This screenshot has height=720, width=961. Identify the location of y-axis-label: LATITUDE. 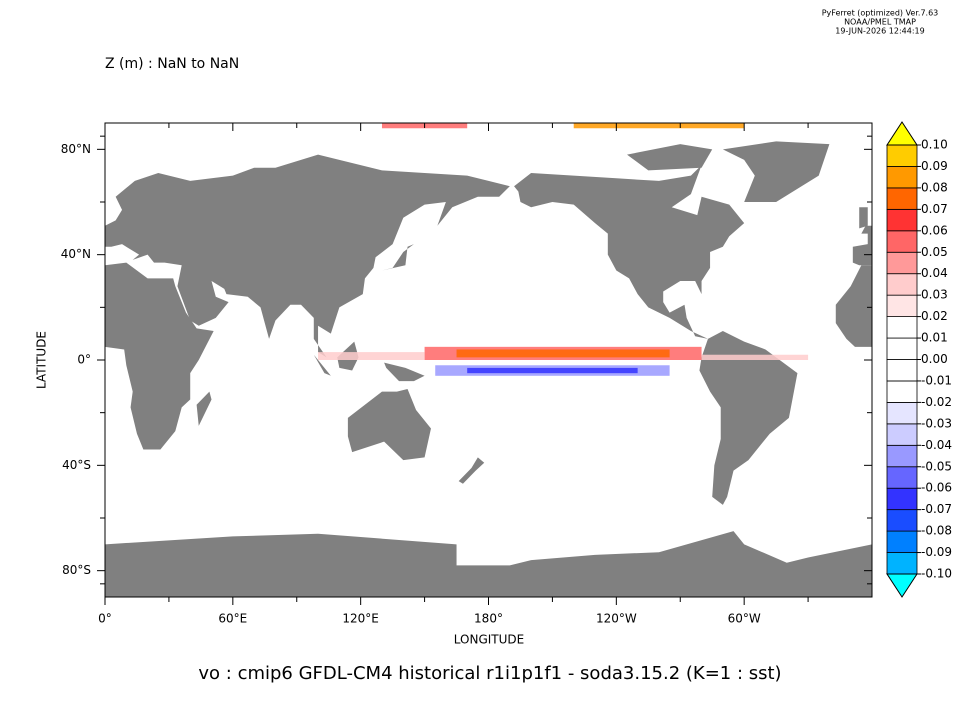
(42, 360).